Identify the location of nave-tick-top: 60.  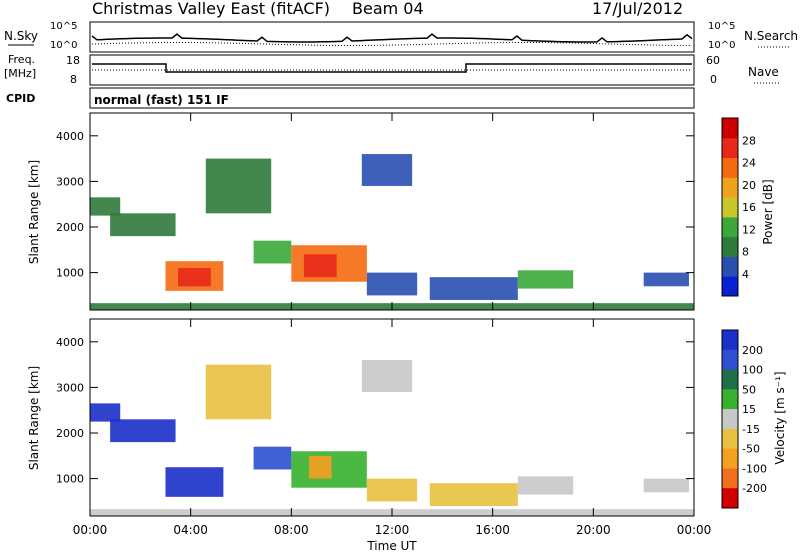
(713, 60).